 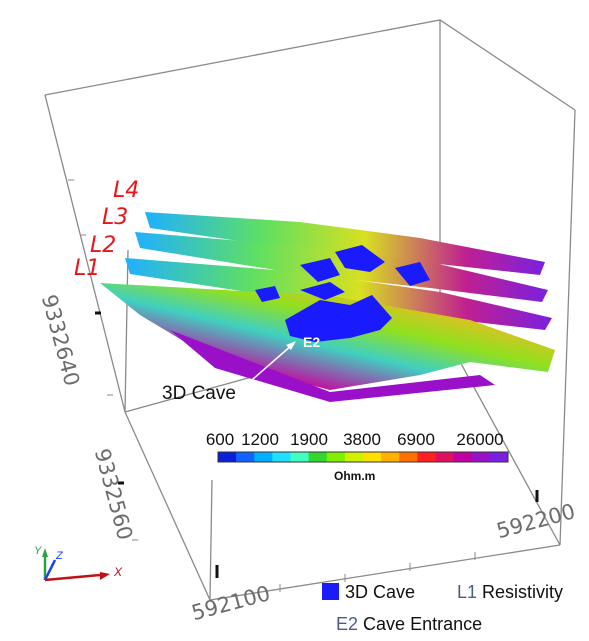 I want to click on colorbar, so click(x=363, y=457).